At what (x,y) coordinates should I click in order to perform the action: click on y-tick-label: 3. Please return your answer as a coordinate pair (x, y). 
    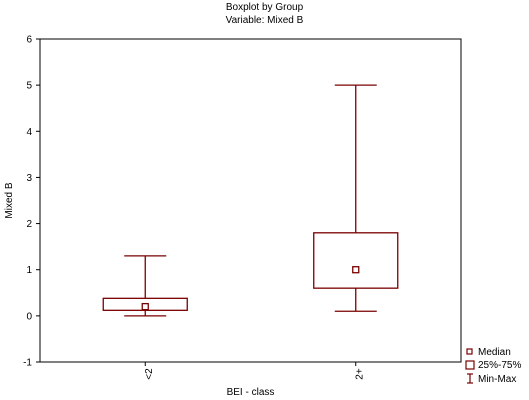
    Looking at the image, I should click on (29, 178).